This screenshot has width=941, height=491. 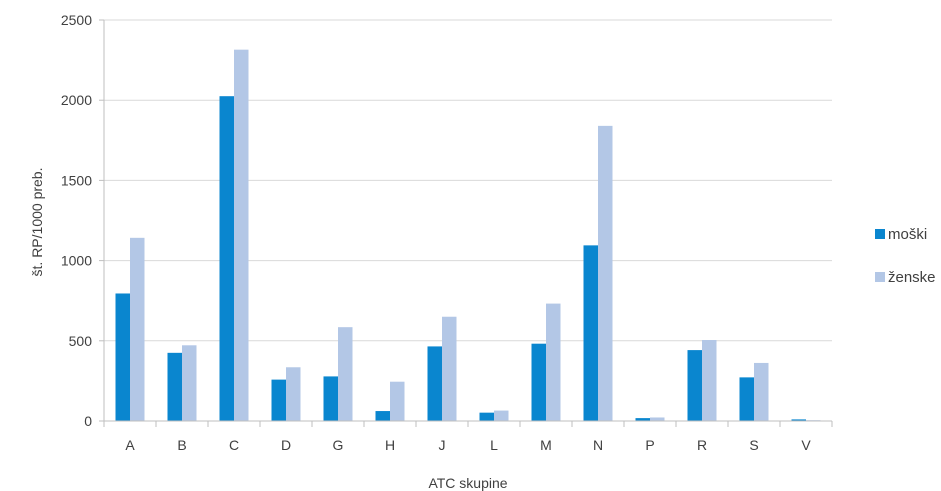 What do you see at coordinates (694, 385) in the screenshot?
I see `bar-moški-R` at bounding box center [694, 385].